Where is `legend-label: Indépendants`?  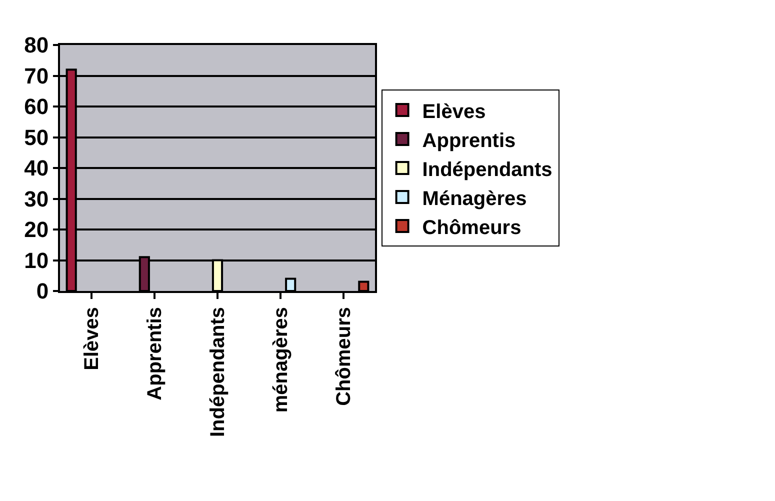
legend-label: Indépendants is located at coordinates (487, 169).